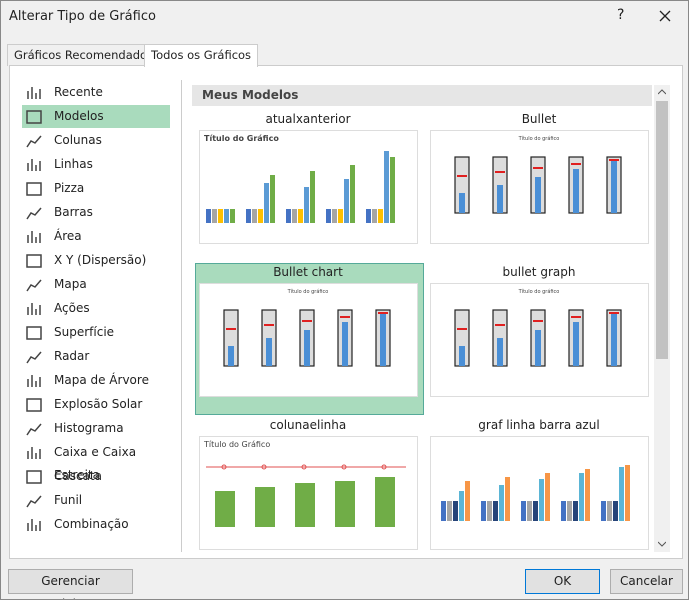  Describe the element at coordinates (72, 308) in the screenshot. I see `chart-type-label: Ações` at that location.